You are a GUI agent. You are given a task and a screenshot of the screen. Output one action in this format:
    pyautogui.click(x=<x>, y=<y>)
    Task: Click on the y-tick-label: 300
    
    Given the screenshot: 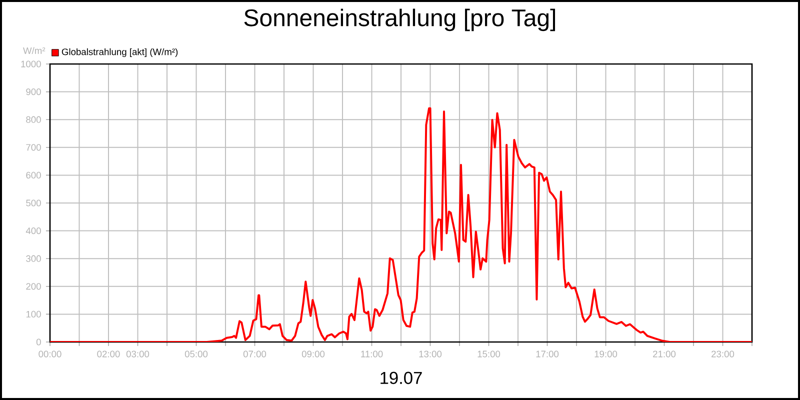 What is the action you would take?
    pyautogui.click(x=33, y=258)
    